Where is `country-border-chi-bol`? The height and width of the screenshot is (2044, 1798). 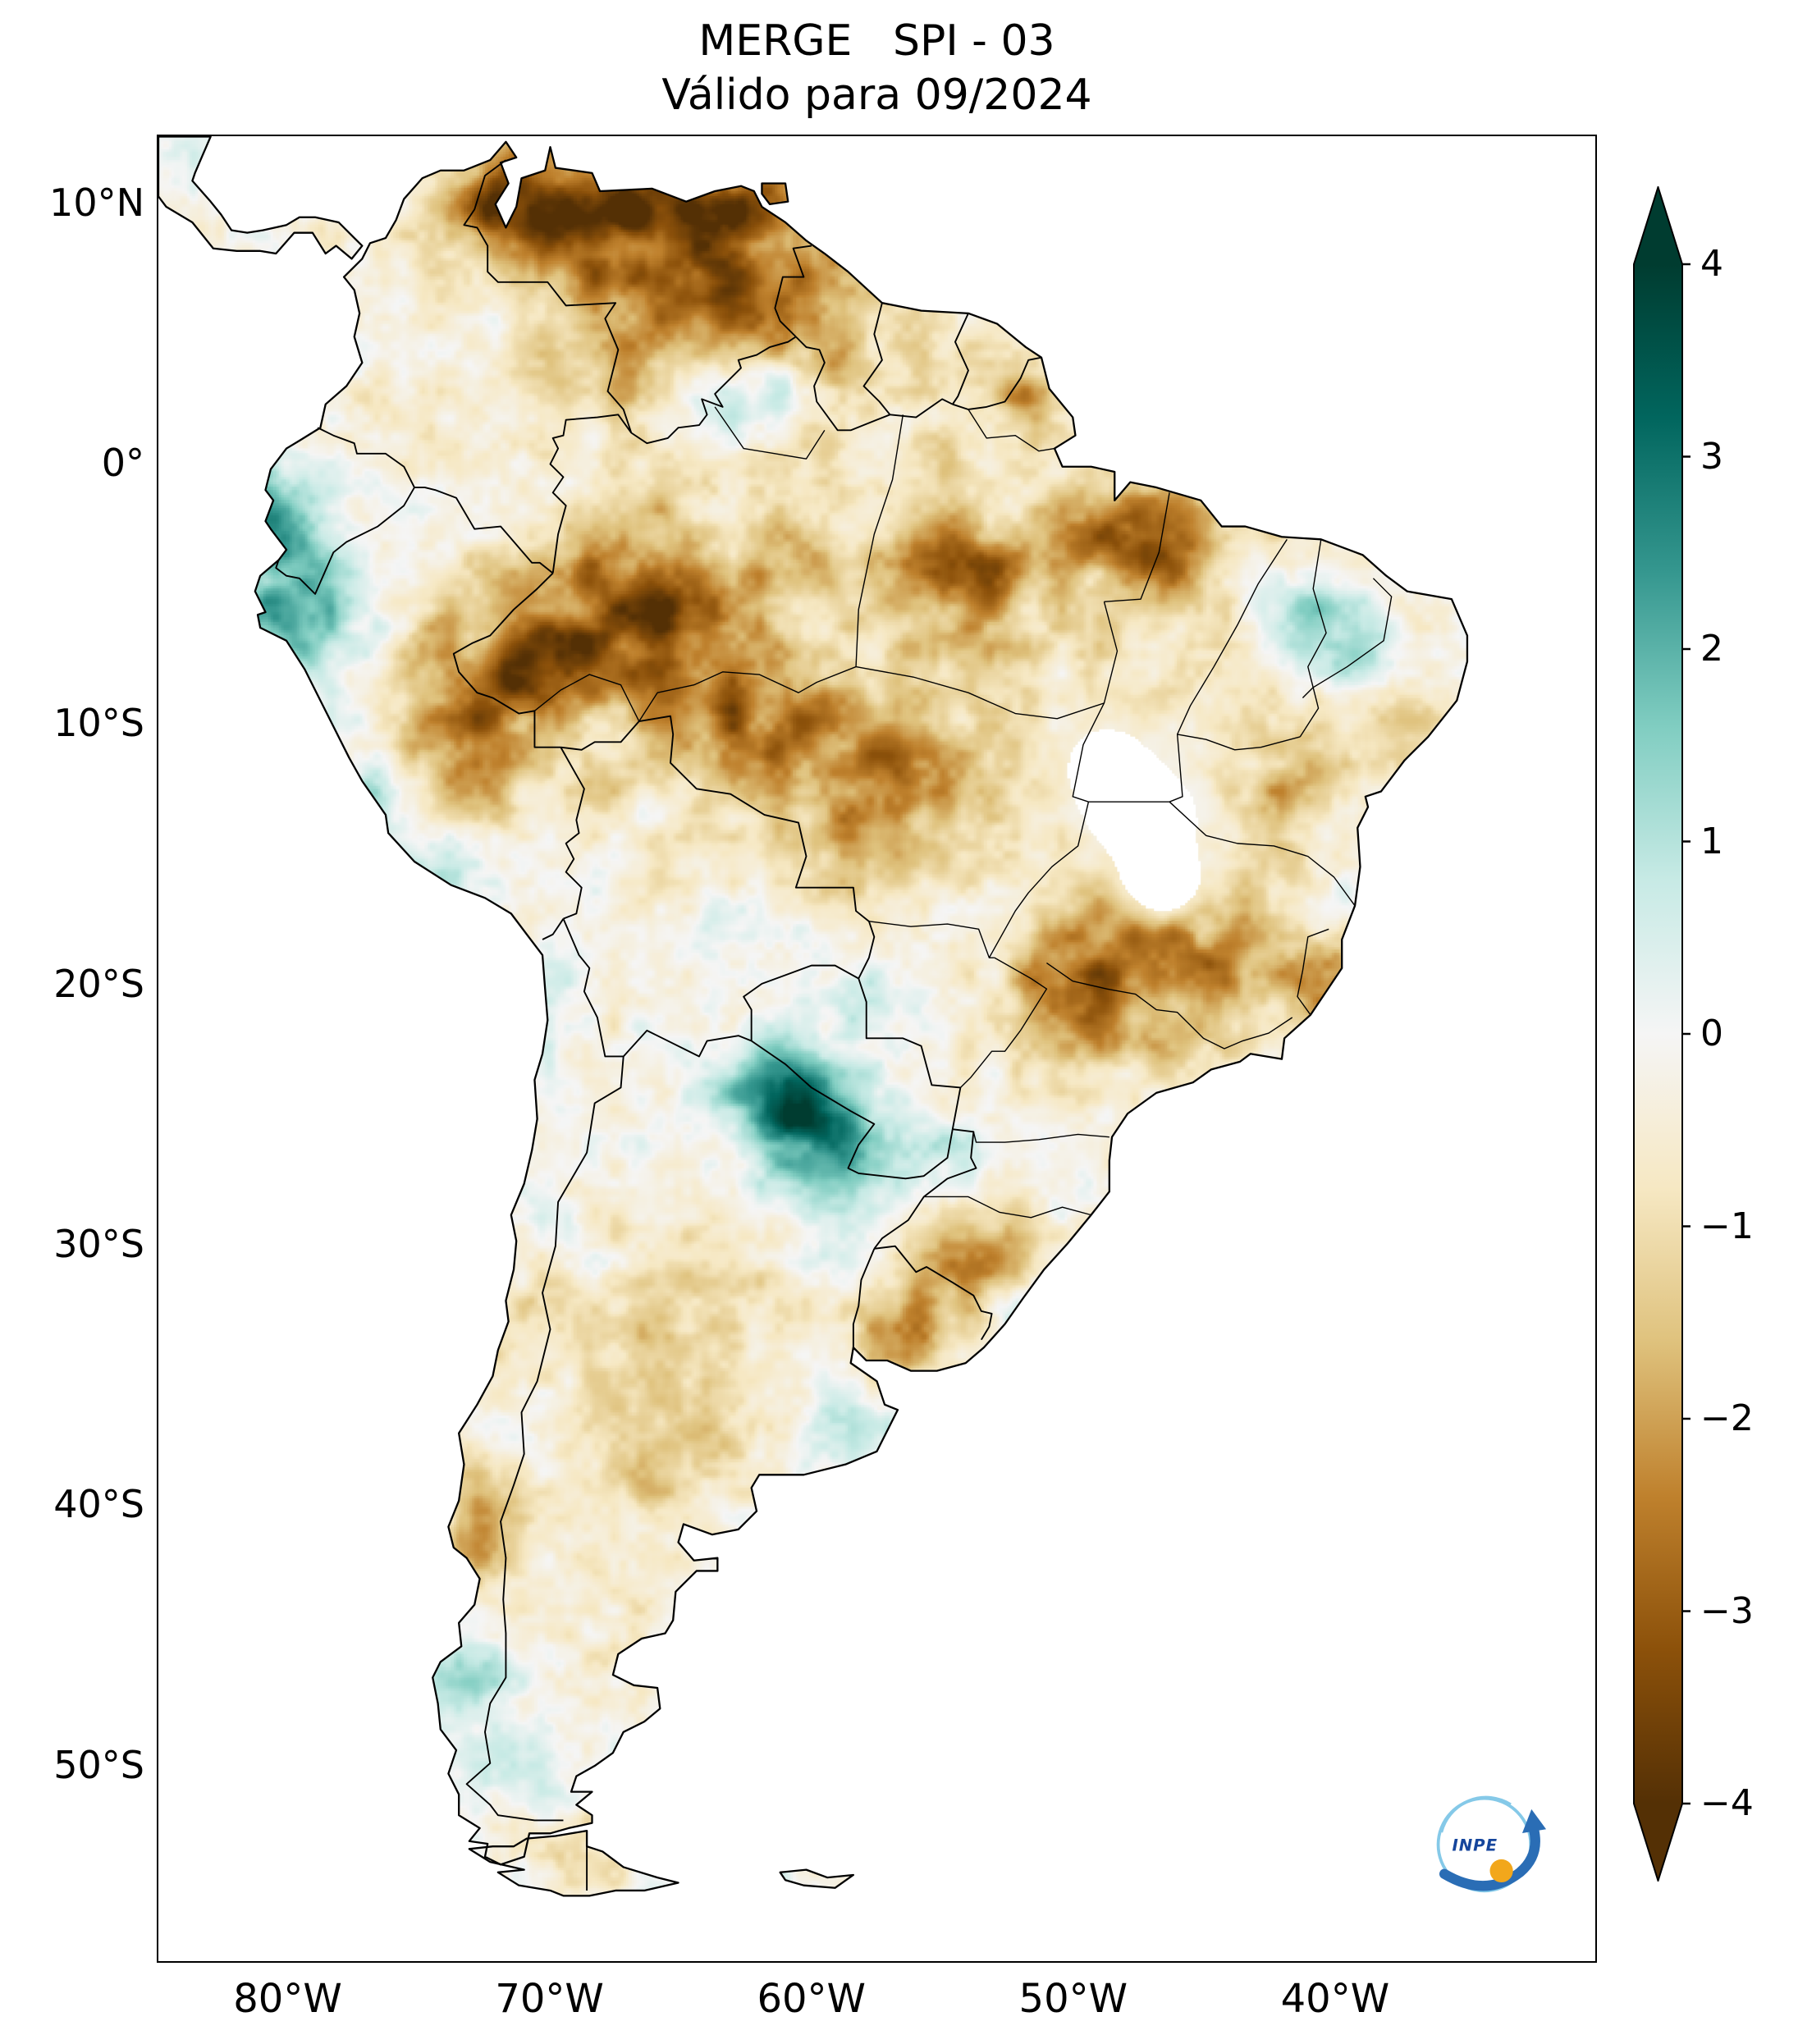
country-border-chi-bol is located at coordinates (593, 988).